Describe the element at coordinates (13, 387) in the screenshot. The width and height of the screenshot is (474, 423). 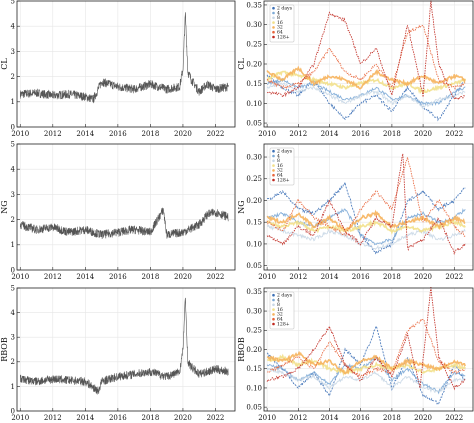
I see `y-tick-label: 1` at that location.